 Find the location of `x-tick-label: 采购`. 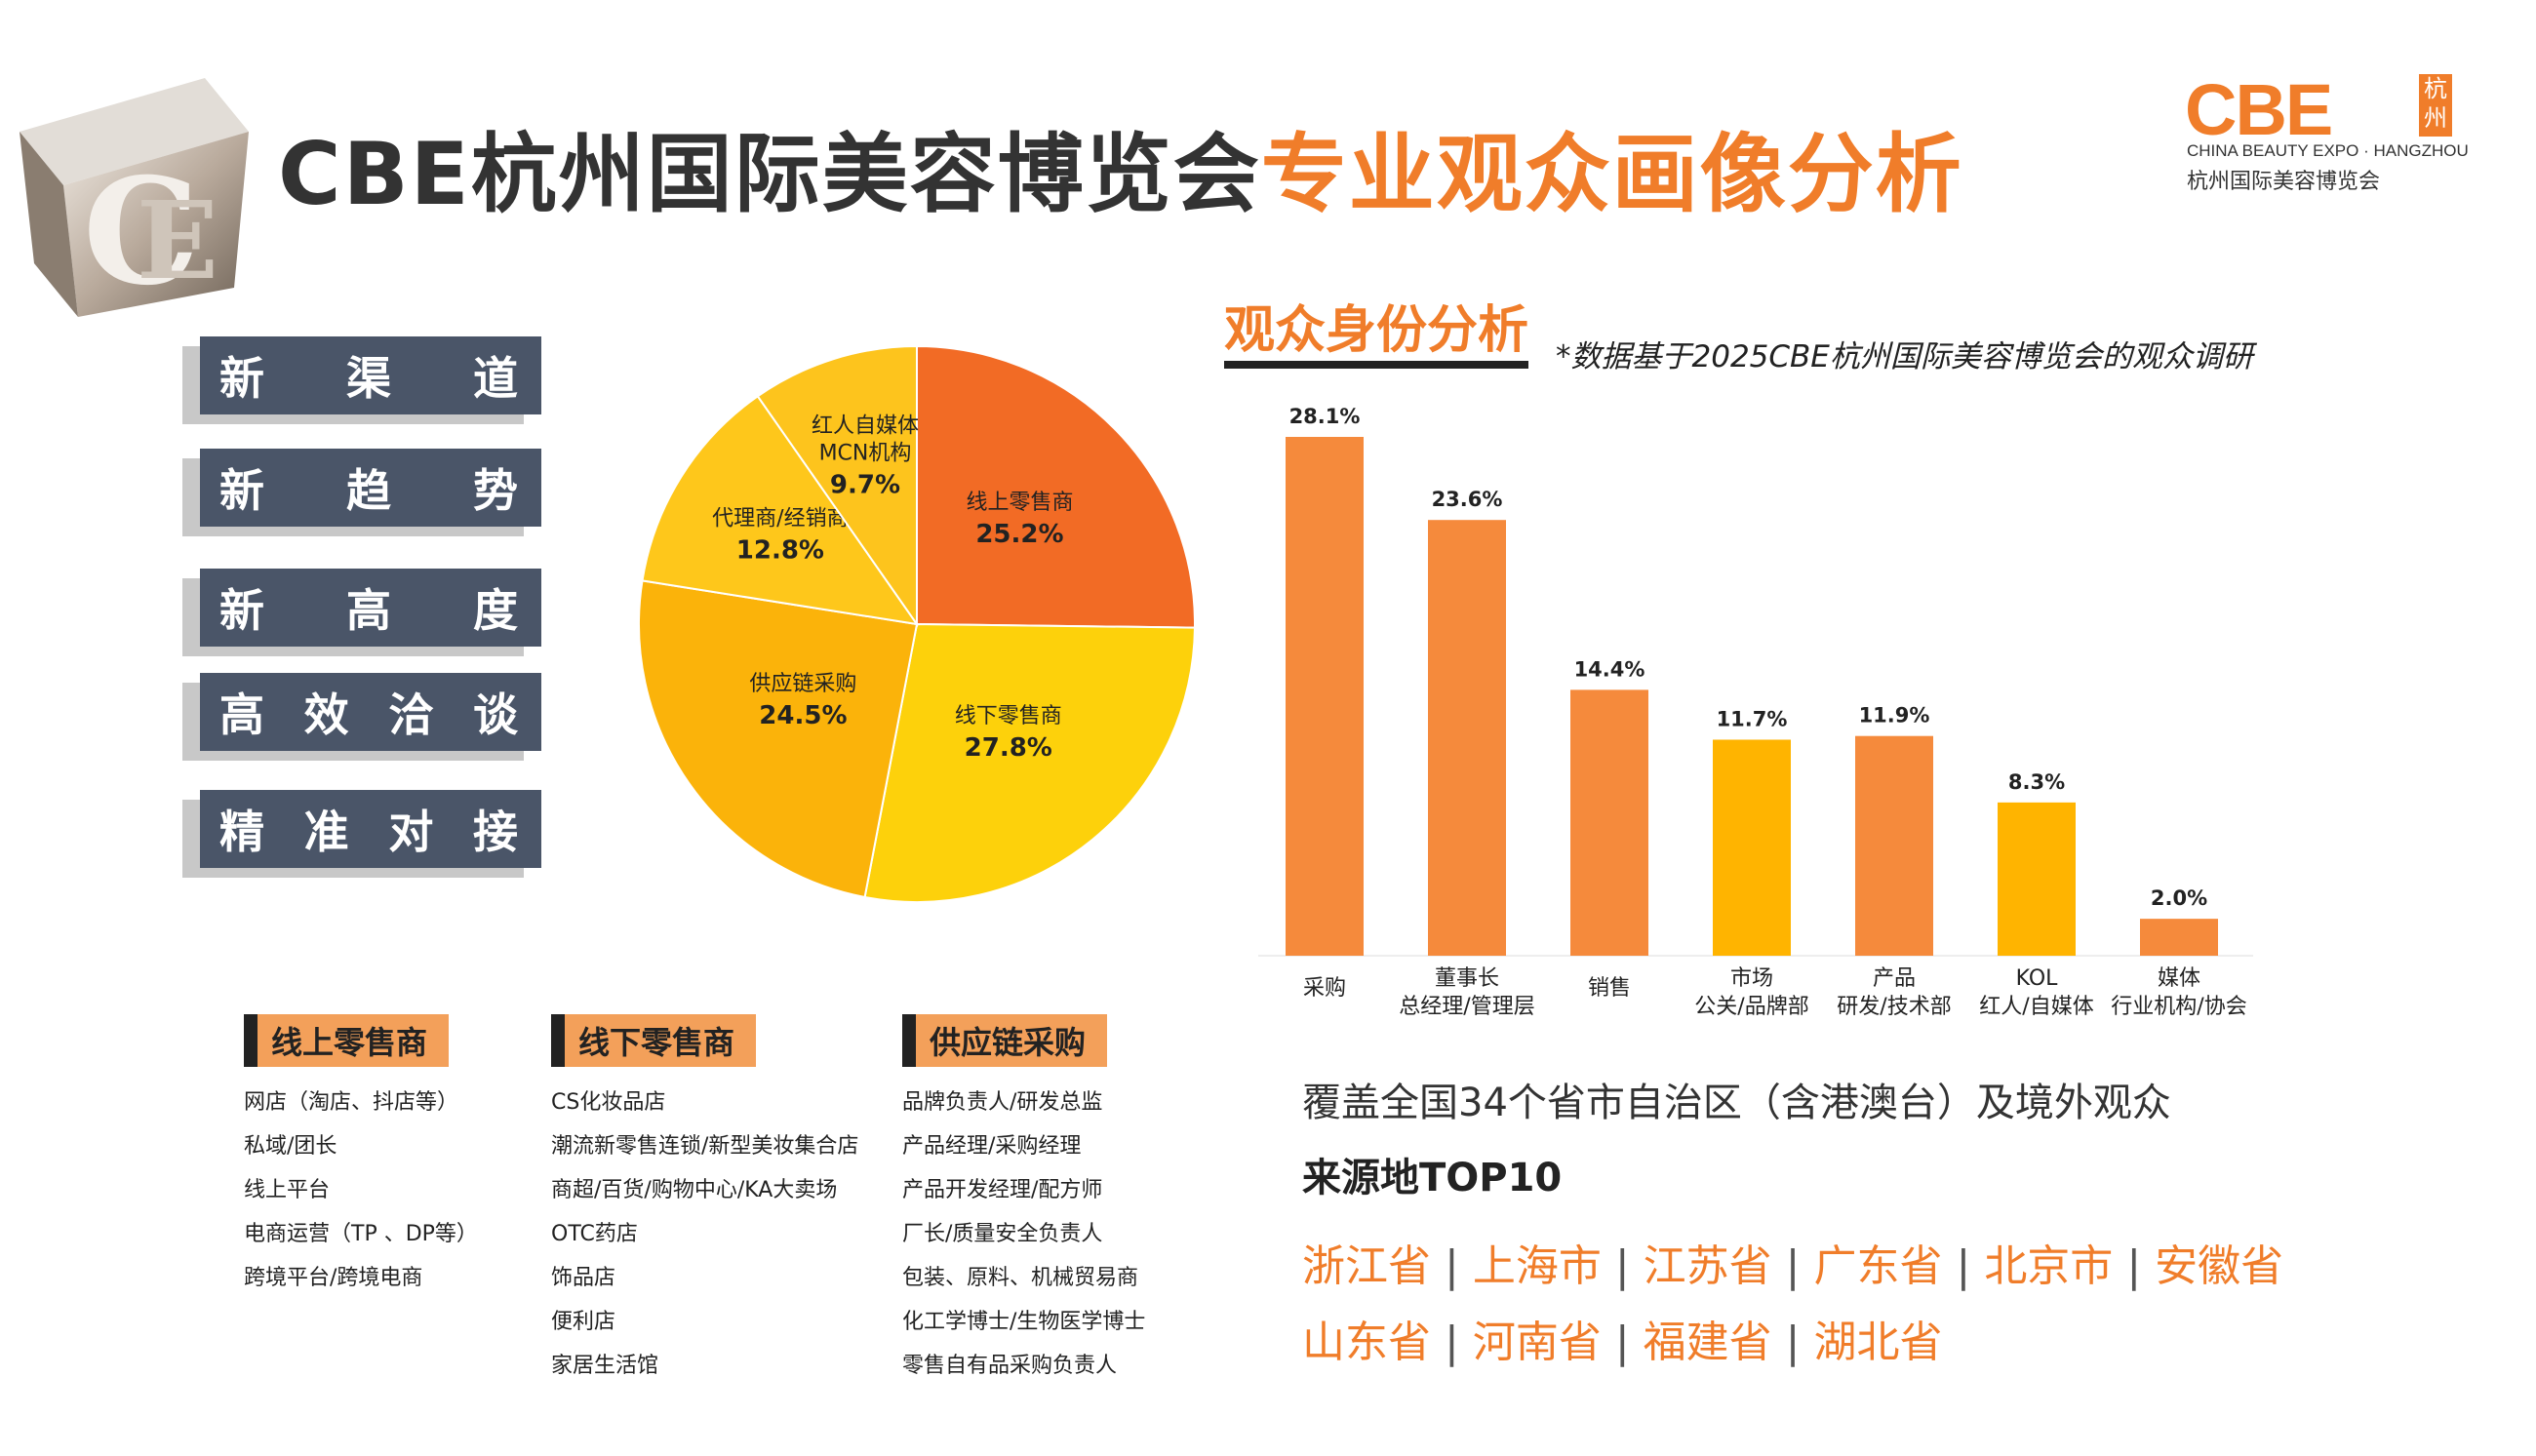

x-tick-label: 采购 is located at coordinates (1325, 988).